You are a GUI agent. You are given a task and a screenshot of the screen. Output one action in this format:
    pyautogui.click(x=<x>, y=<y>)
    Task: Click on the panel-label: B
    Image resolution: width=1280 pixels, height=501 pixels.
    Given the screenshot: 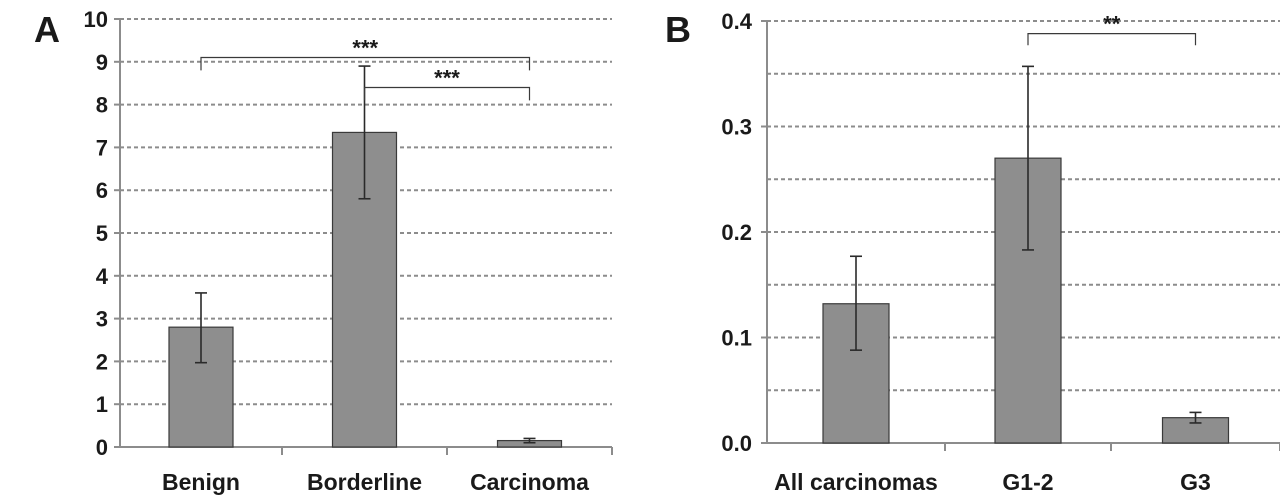 What is the action you would take?
    pyautogui.click(x=678, y=29)
    